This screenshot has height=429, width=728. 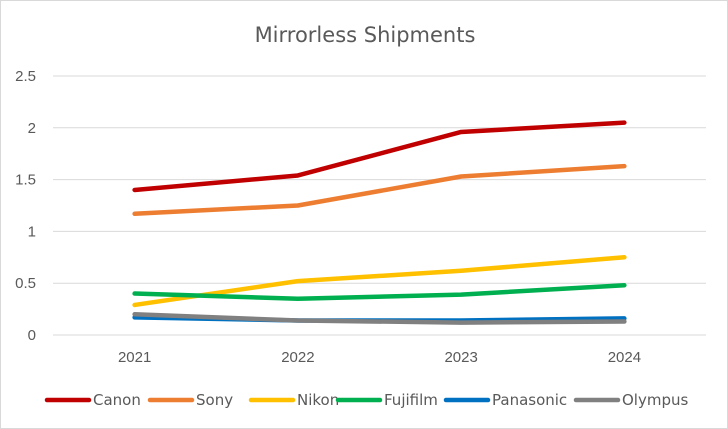 I want to click on legend-item-canon: Canon, so click(x=92, y=400).